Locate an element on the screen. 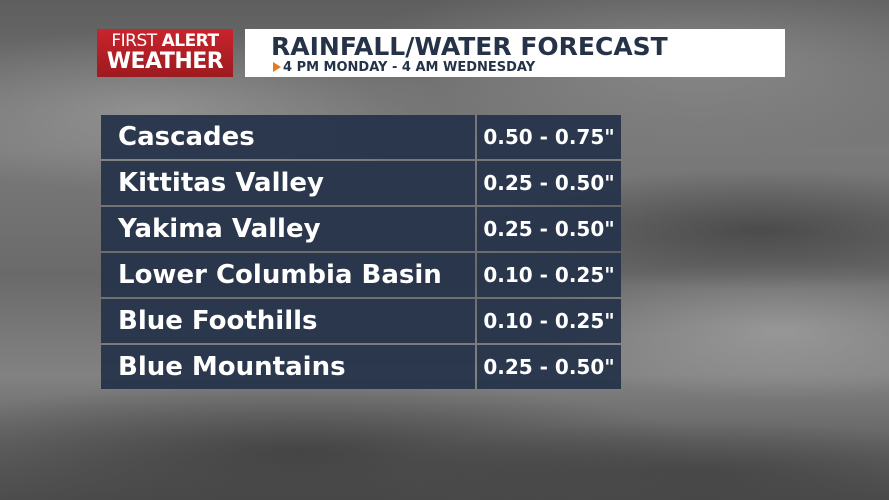 The height and width of the screenshot is (500, 889). region-cell: Cascades is located at coordinates (288, 137).